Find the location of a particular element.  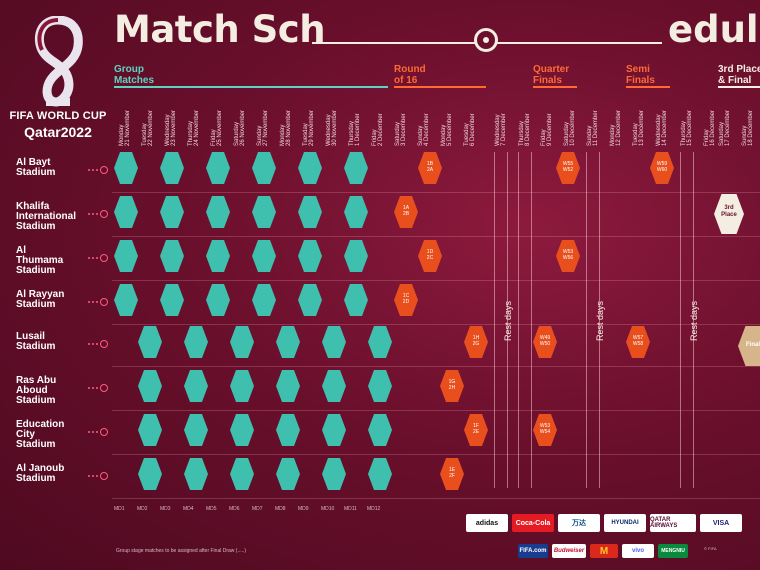

day-label: Sunday 18 December is located at coordinates (748, 127).